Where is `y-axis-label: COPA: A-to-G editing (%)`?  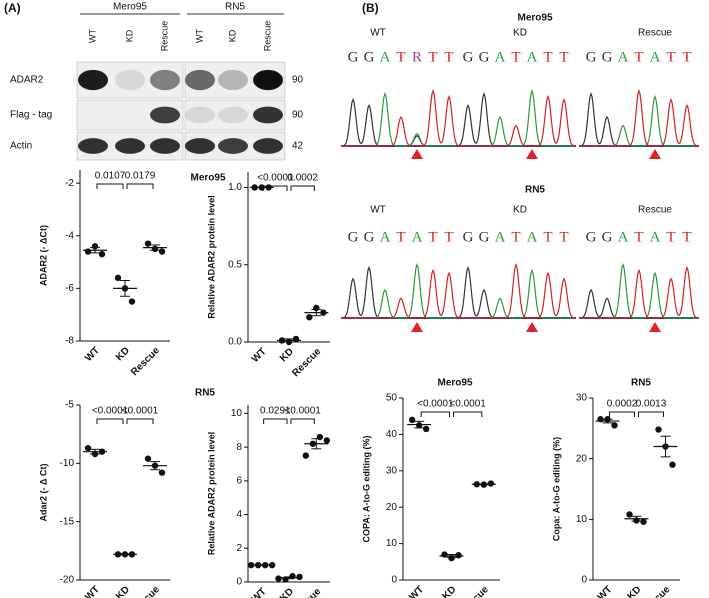
y-axis-label: COPA: A-to-G editing (%) is located at coordinates (366, 489).